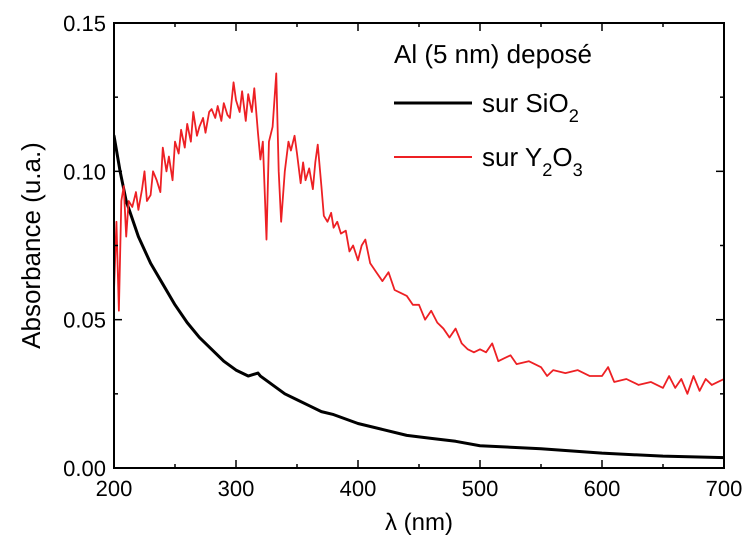 The image size is (747, 540). Describe the element at coordinates (236, 488) in the screenshot. I see `x-tick-label: 300` at that location.